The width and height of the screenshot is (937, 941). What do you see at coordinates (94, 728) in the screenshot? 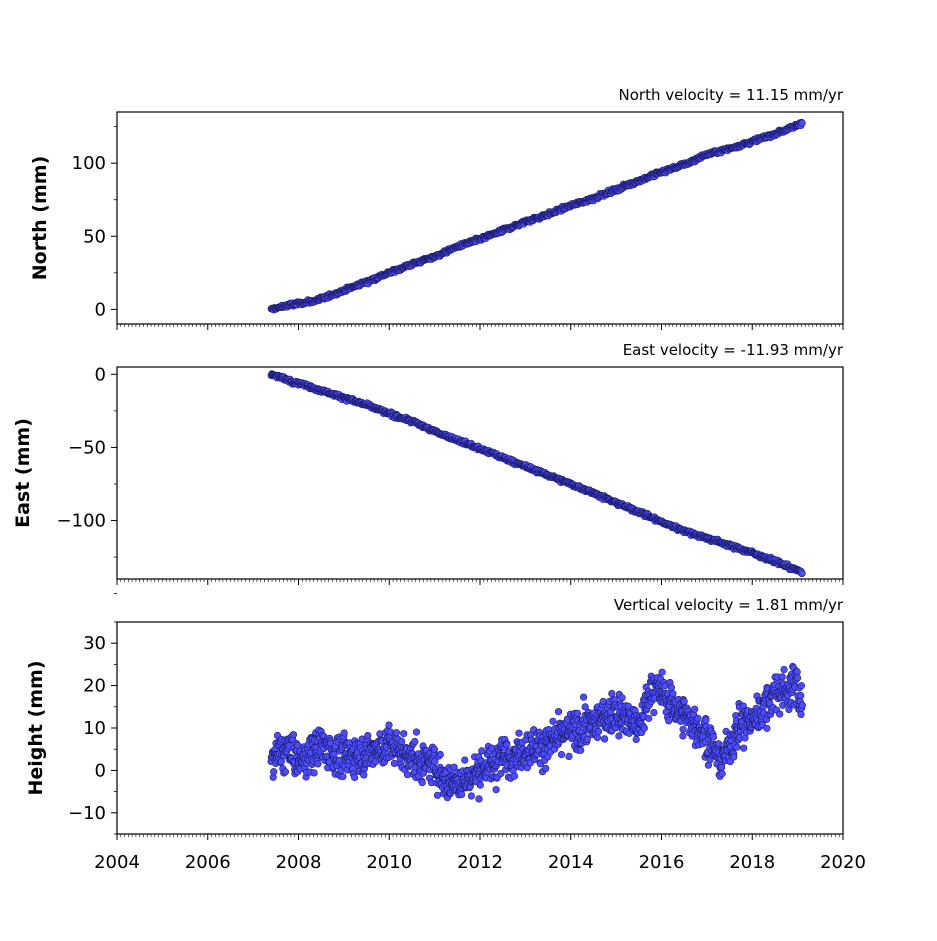
I see `y-tick-label: 10` at bounding box center [94, 728].